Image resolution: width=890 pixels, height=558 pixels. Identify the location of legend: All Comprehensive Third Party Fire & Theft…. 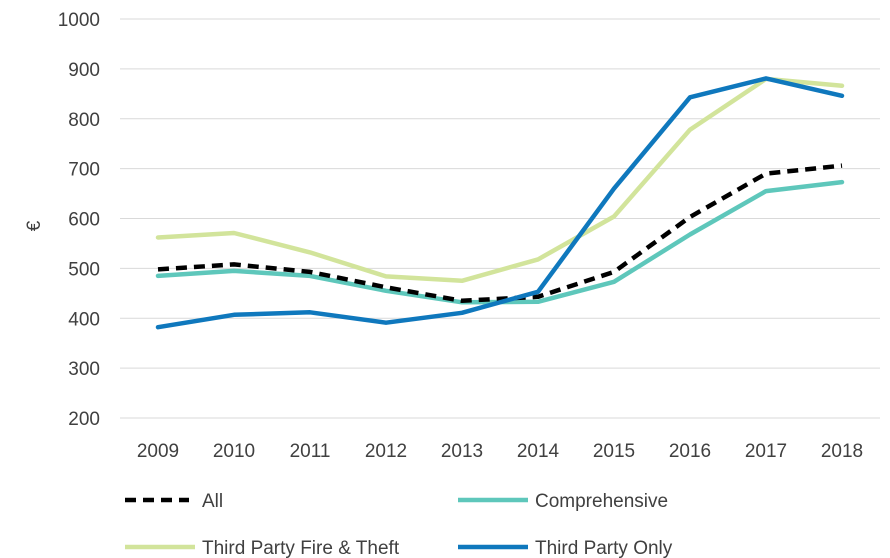
(399, 524).